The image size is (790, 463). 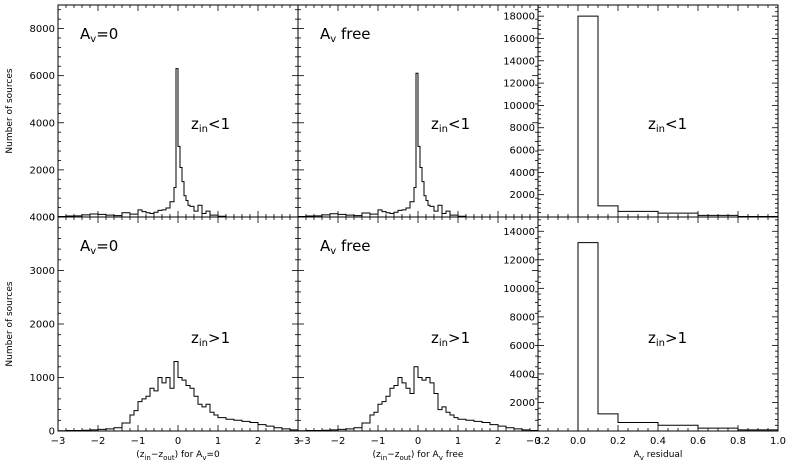 What do you see at coordinates (618, 441) in the screenshot?
I see `x-tick-label: 0.2` at bounding box center [618, 441].